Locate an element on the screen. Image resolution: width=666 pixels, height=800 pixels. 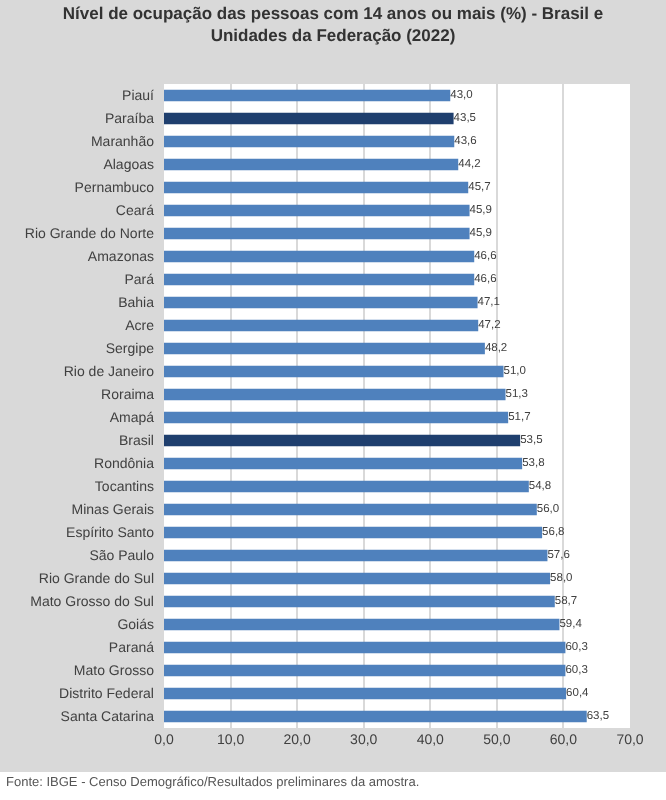
chart-title: Nível de ocupação das pessoas com 14 anos ou mais (%) - Brasil e Unidades da Federação (2022) is located at coordinates (333, 24).